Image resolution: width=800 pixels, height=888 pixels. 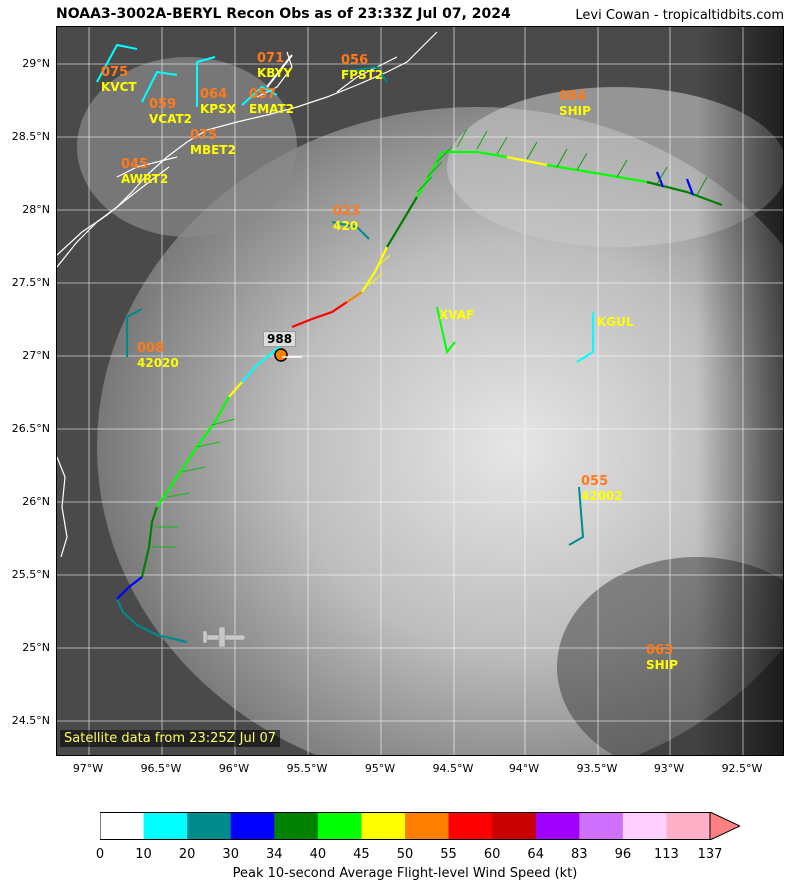 What do you see at coordinates (271, 58) in the screenshot?
I see `station-value: 071` at bounding box center [271, 58].